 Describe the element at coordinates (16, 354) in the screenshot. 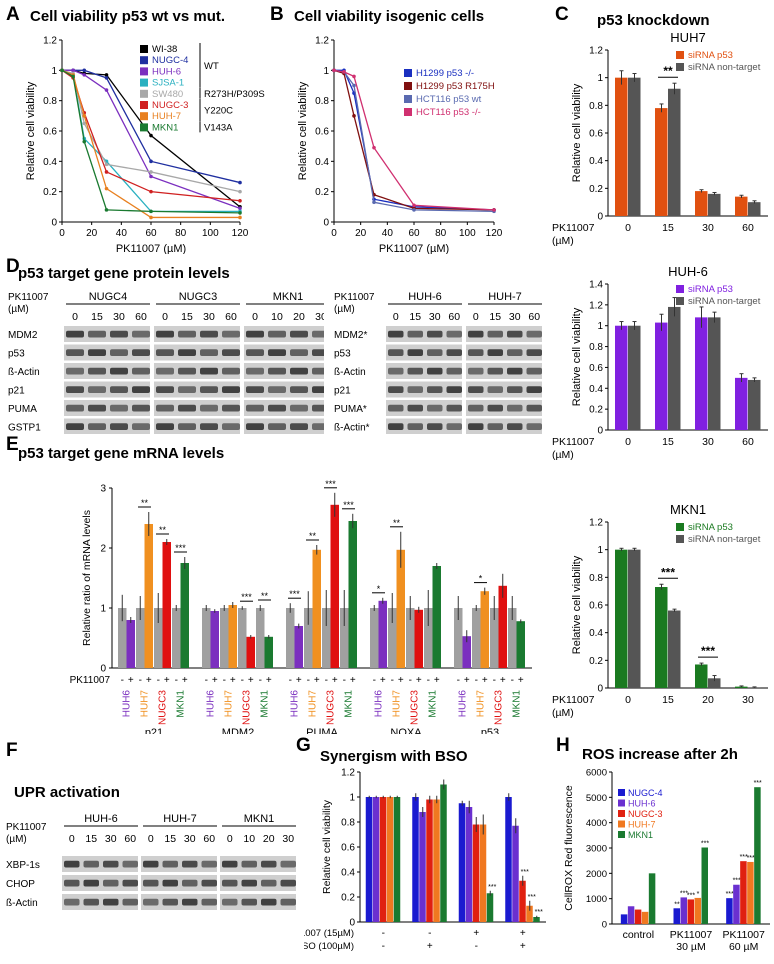

I see `blot-row-label: p53` at that location.